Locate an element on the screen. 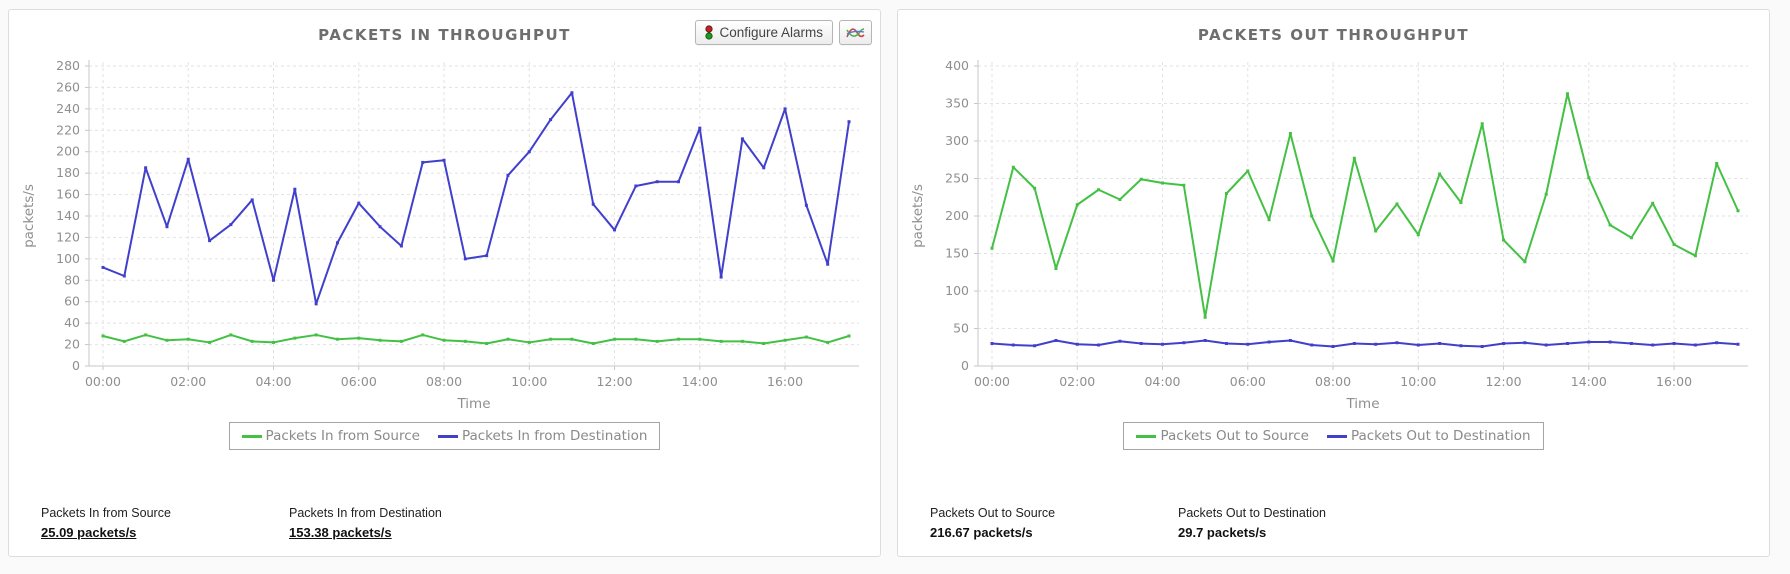 This screenshot has width=1790, height=574. stat-value-link: 25.09 packets/s is located at coordinates (89, 532).